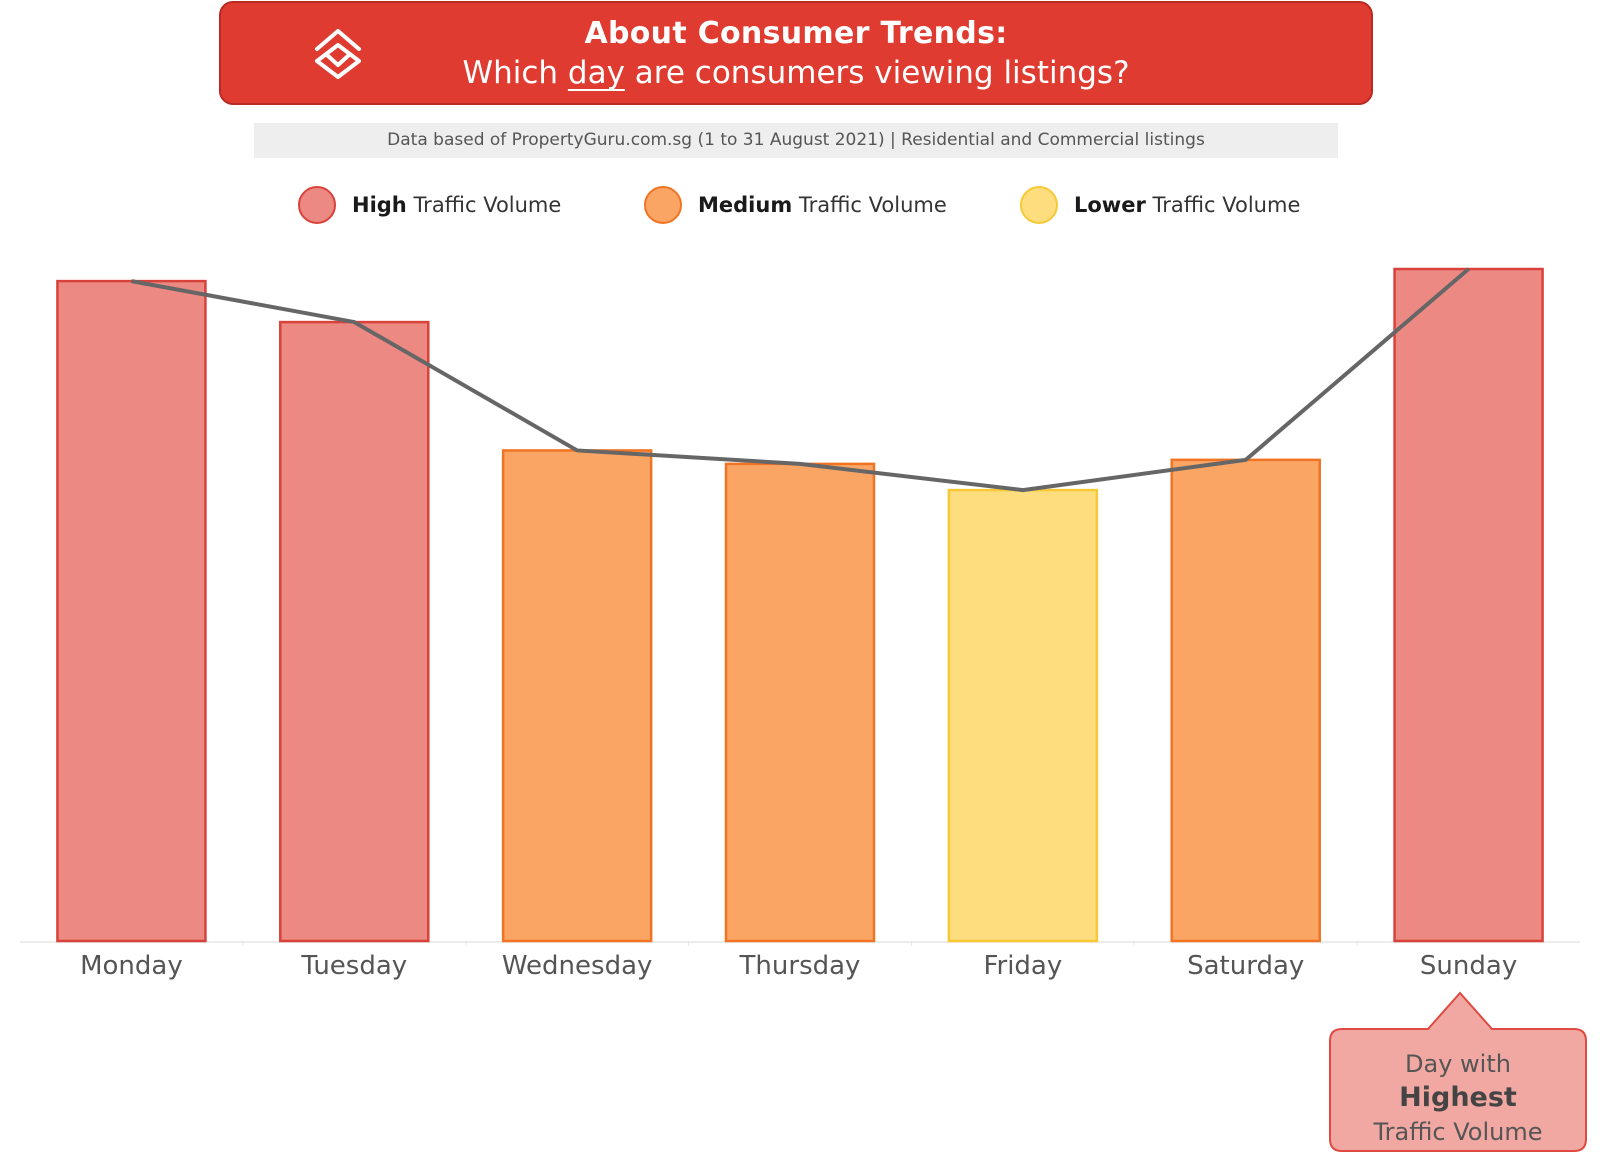  Describe the element at coordinates (353, 966) in the screenshot. I see `x-tick-label-tuesday: Tuesday` at that location.